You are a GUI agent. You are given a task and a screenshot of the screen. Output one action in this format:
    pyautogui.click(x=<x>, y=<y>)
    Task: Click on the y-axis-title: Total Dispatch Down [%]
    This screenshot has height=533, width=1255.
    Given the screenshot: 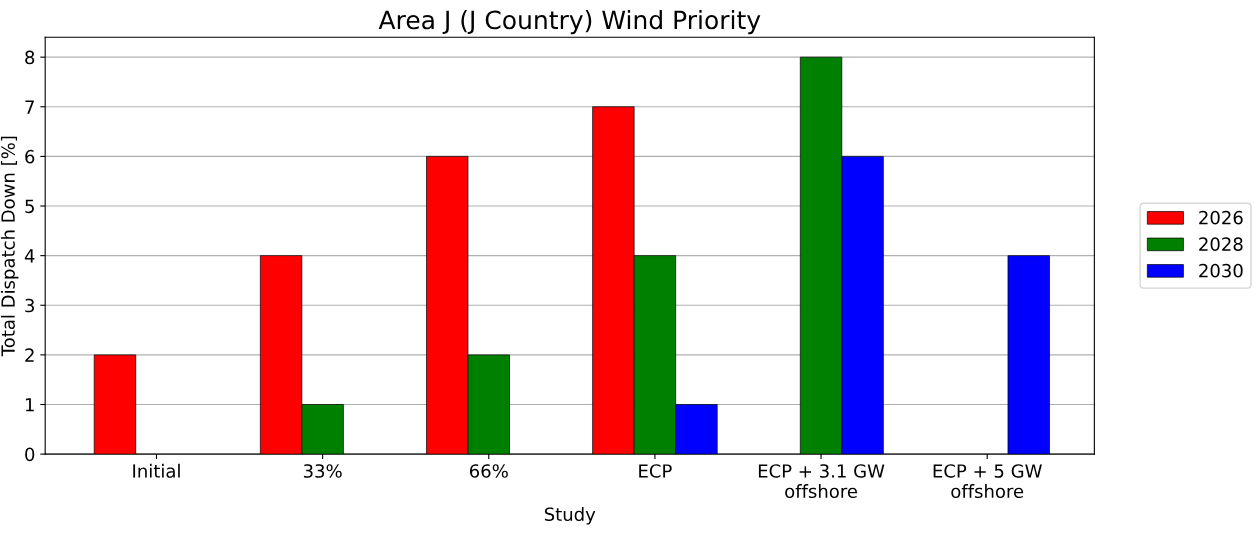 What is the action you would take?
    pyautogui.click(x=9, y=246)
    